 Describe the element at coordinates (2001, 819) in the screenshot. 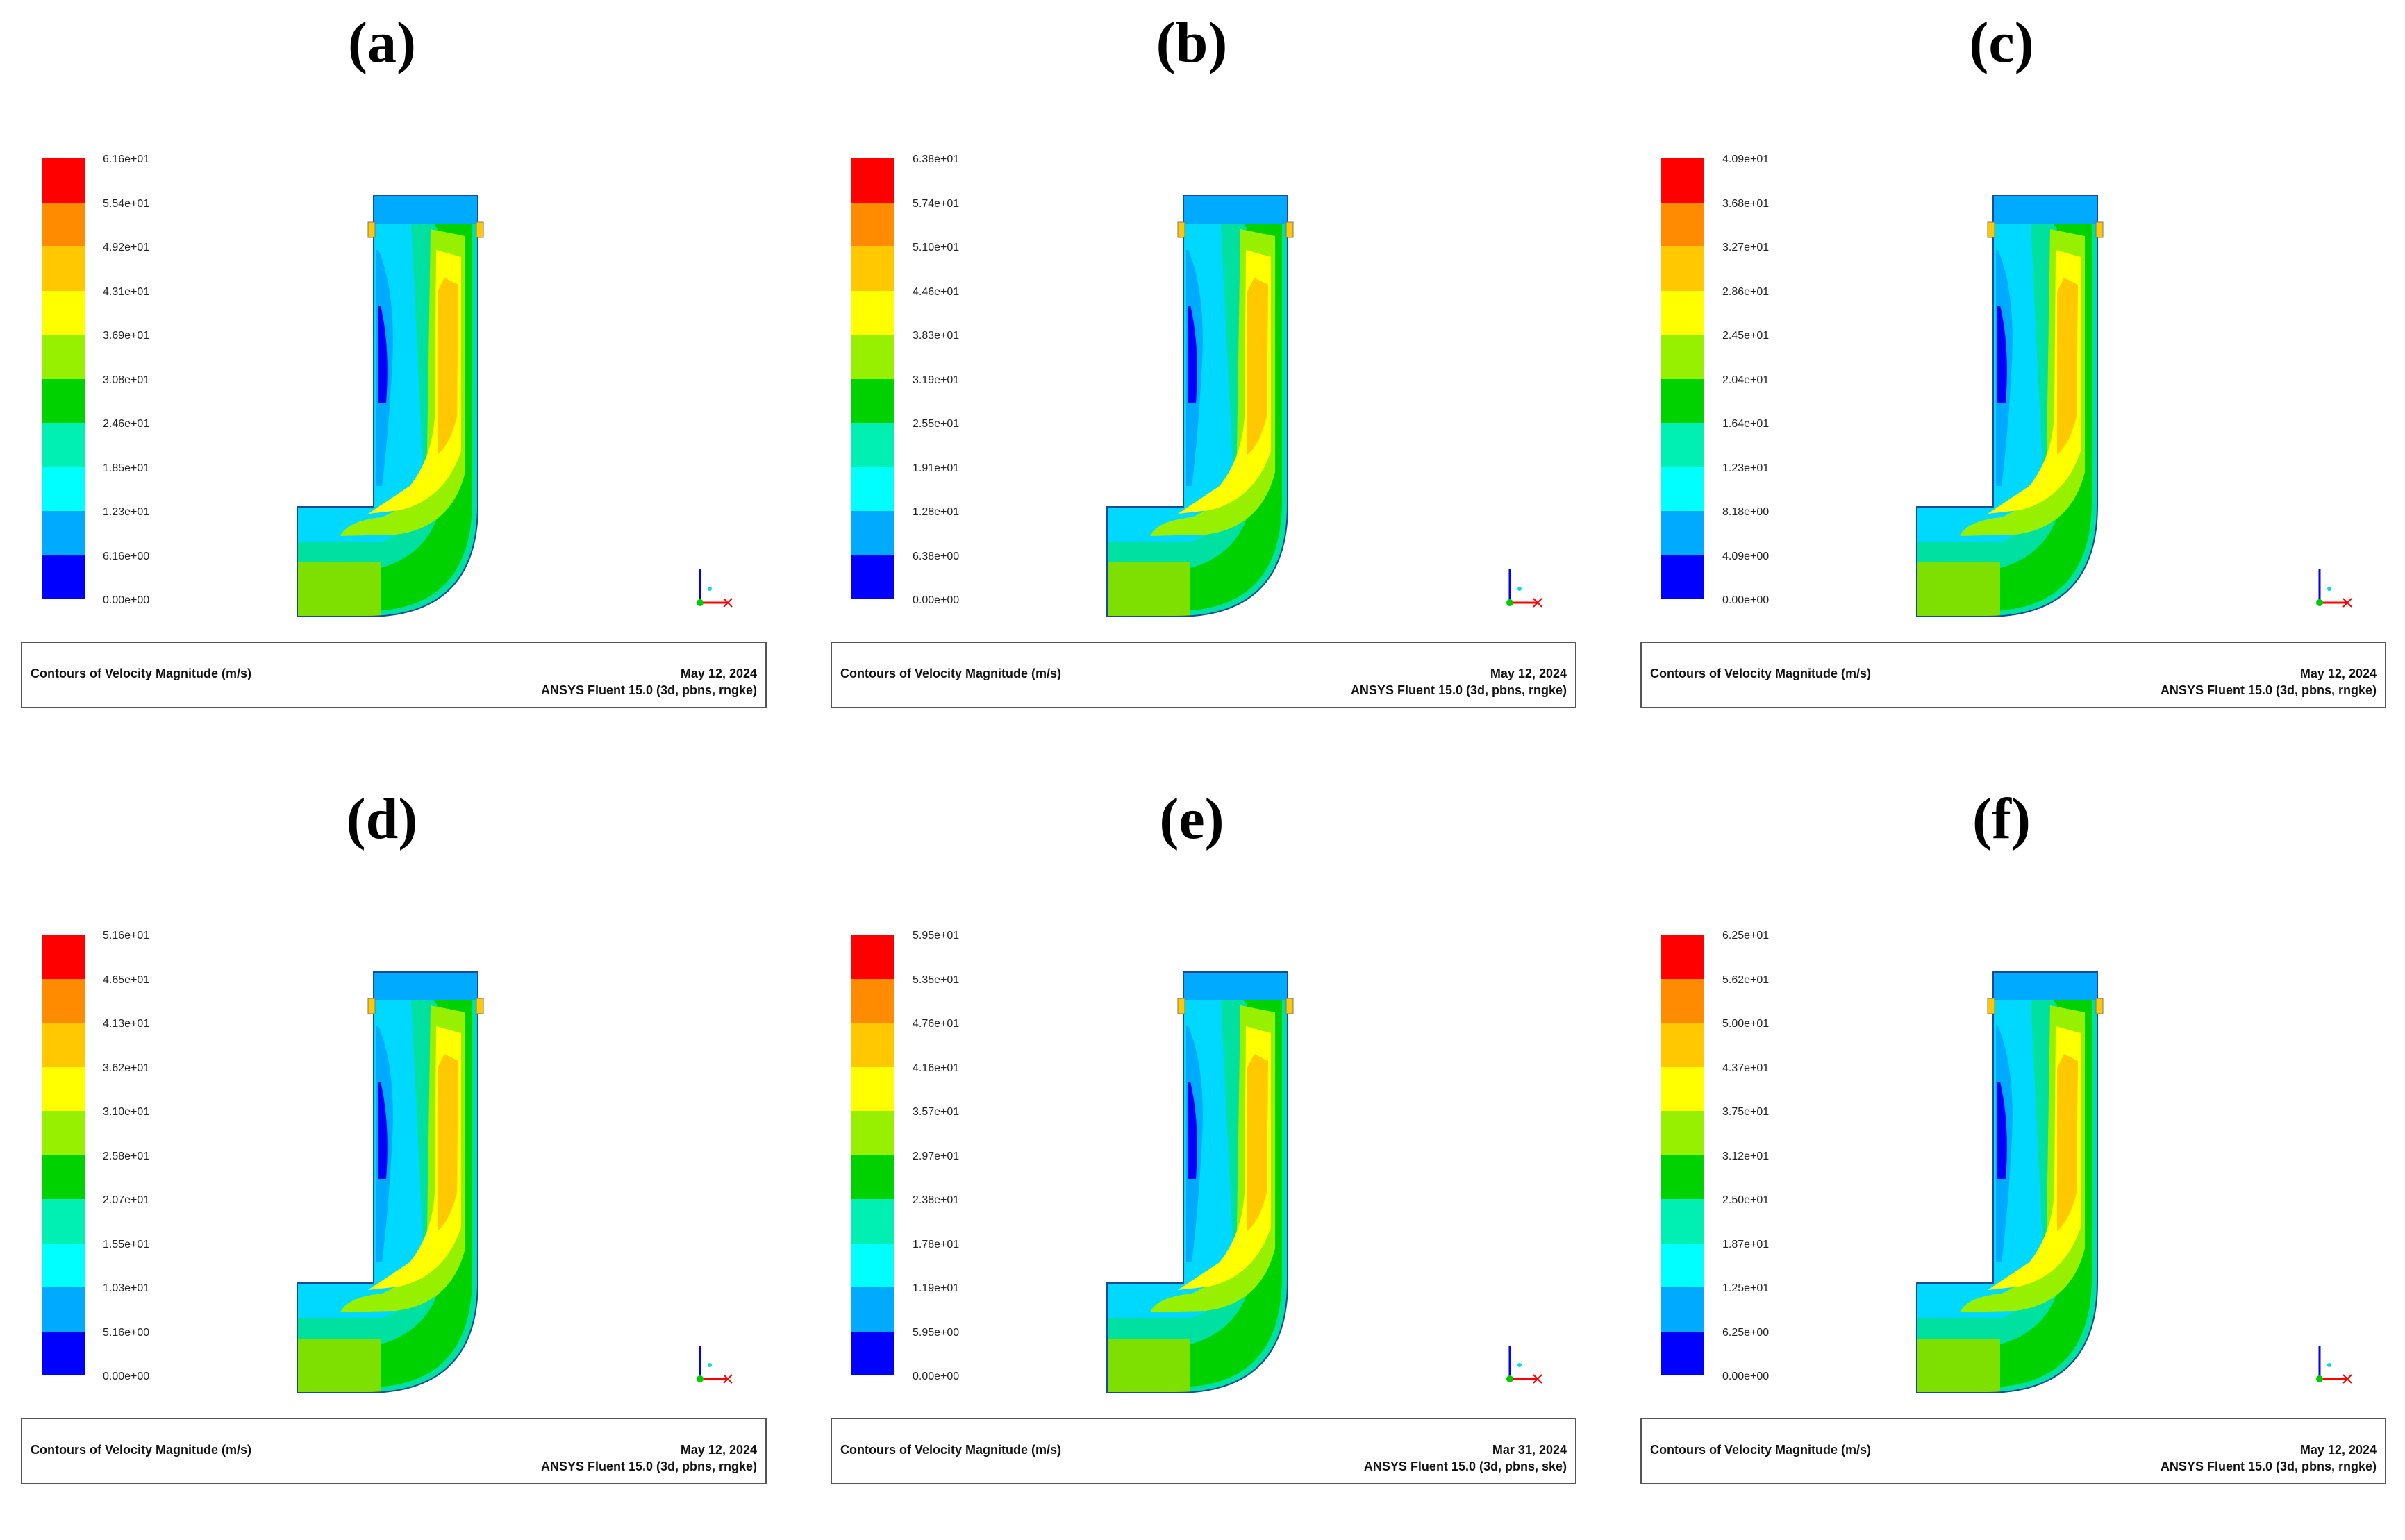

I see `panel-label: (f)` at that location.